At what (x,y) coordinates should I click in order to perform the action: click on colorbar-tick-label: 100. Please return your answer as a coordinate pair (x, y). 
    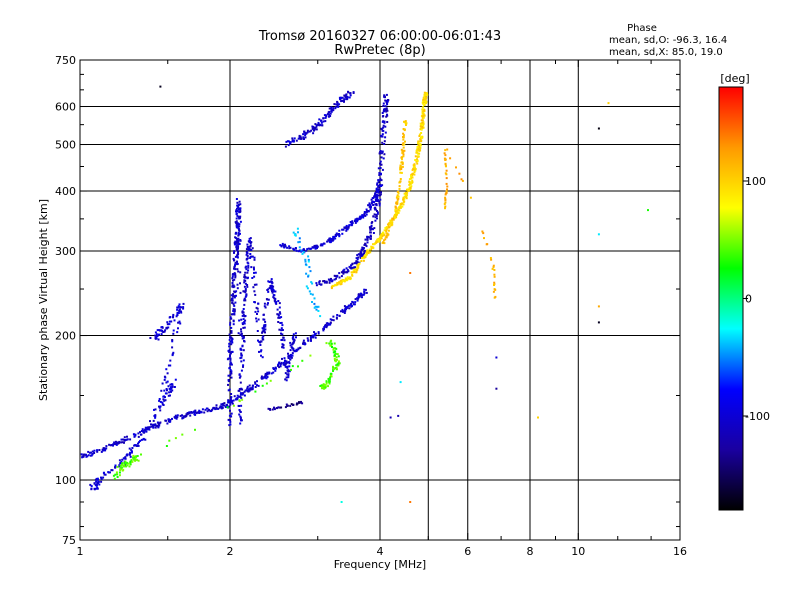
    Looking at the image, I should click on (755, 181).